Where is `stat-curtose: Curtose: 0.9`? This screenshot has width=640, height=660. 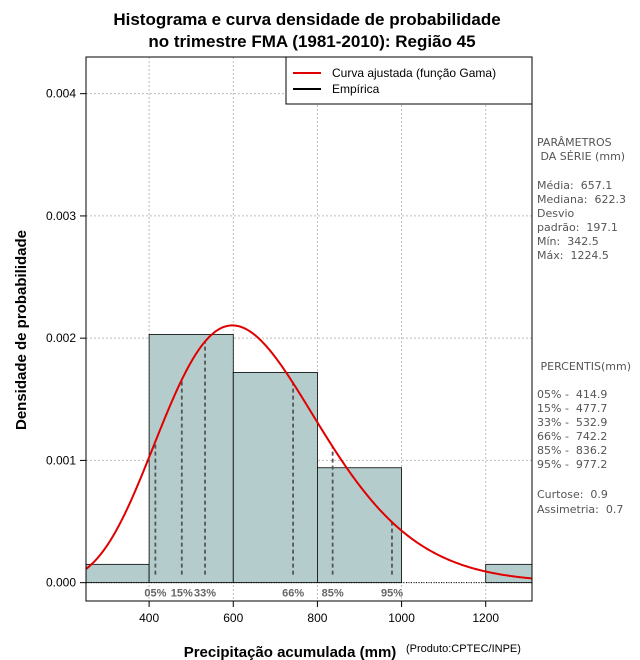
stat-curtose: Curtose: 0.9 is located at coordinates (572, 494).